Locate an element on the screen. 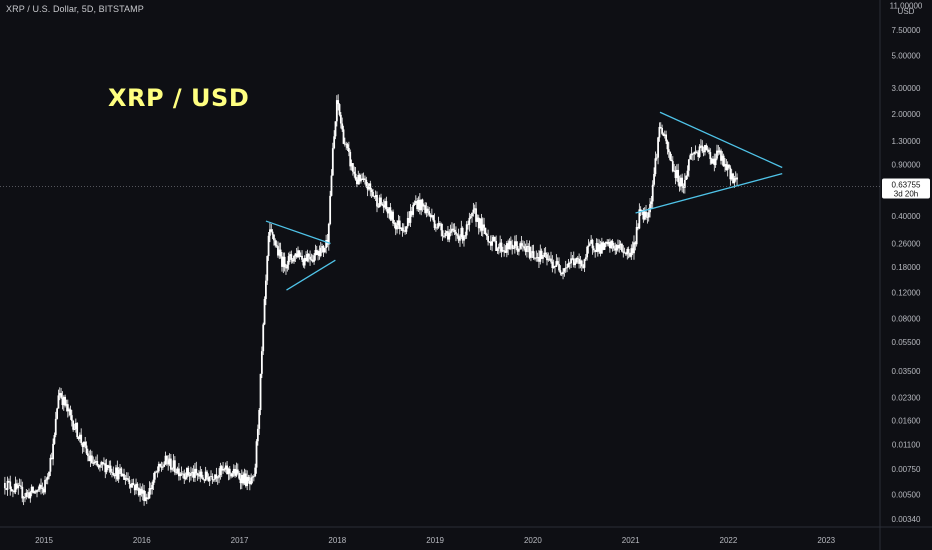  price-axis-unit: USD is located at coordinates (906, 11).